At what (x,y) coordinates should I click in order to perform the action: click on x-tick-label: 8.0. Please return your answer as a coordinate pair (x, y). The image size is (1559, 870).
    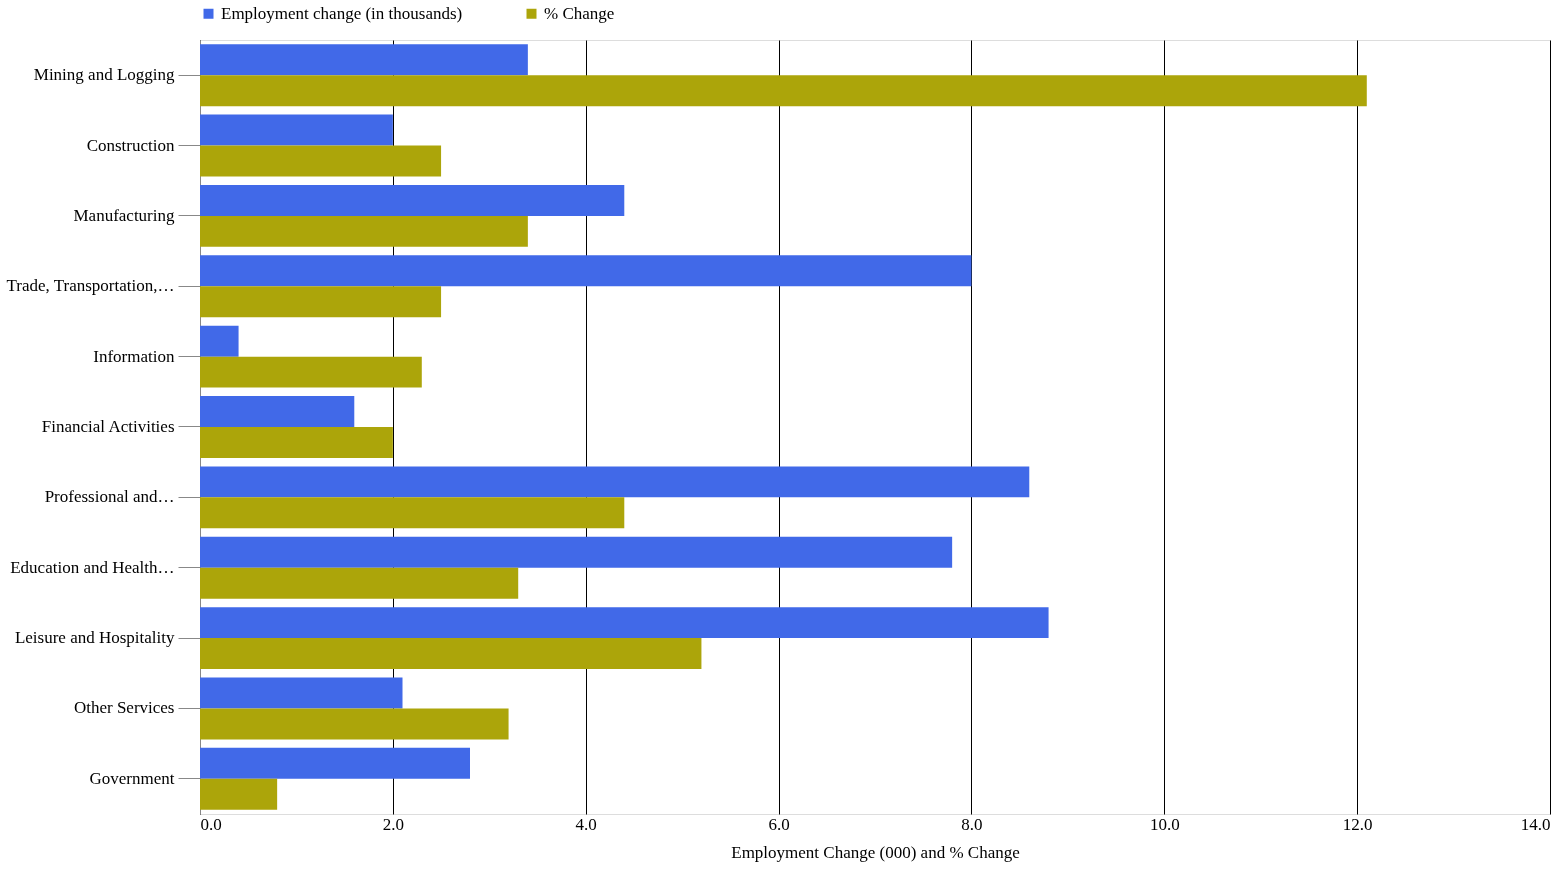
    Looking at the image, I should click on (972, 824).